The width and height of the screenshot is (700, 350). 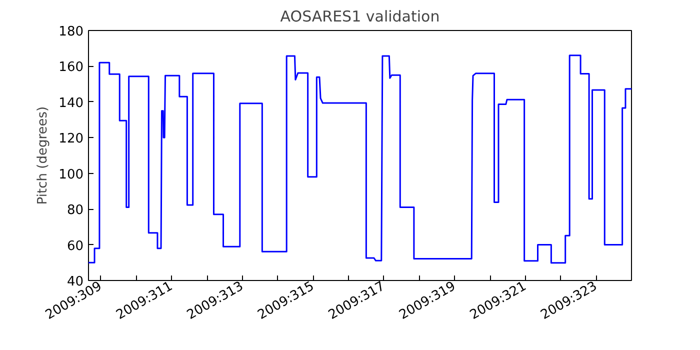 I want to click on y-axis-title: Pitch (degrees), so click(x=43, y=155).